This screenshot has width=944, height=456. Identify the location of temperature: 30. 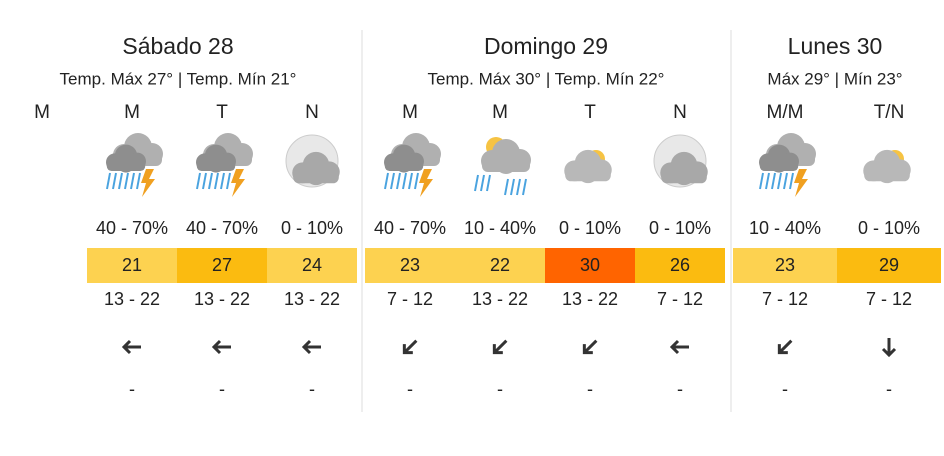
(590, 265).